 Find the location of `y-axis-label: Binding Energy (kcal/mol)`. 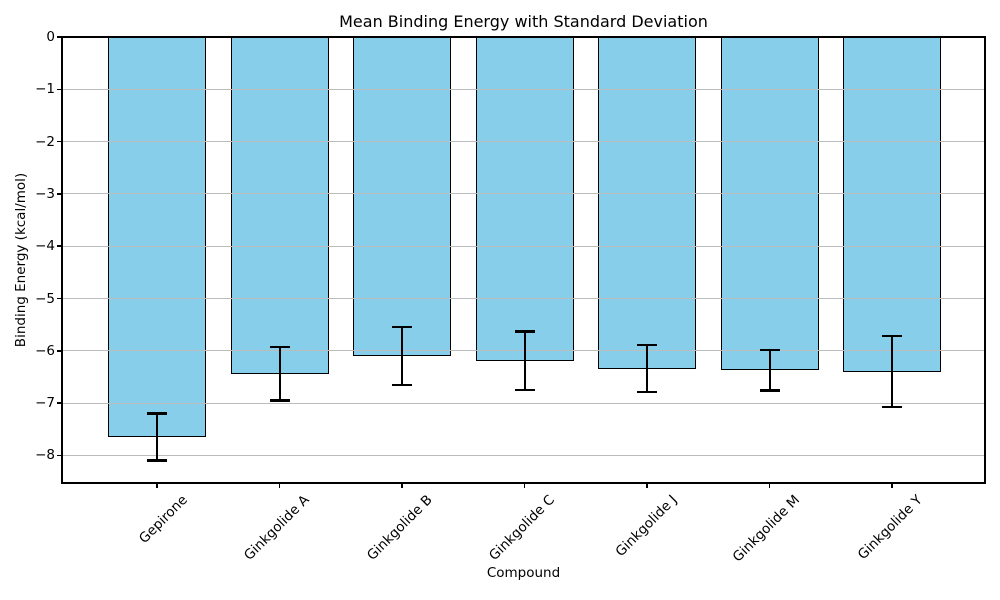

y-axis-label: Binding Energy (kcal/mol) is located at coordinates (21, 260).